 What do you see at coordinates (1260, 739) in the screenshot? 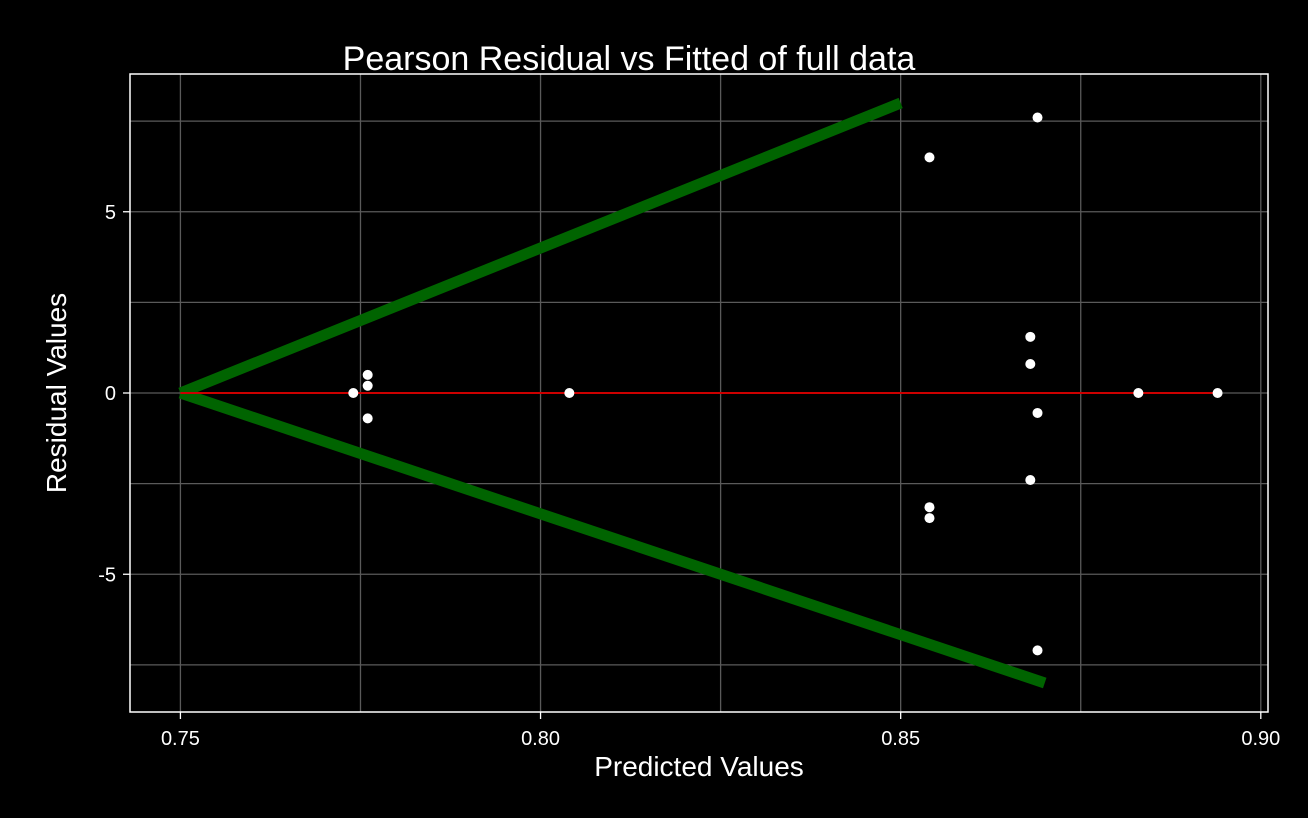
I see `x-tick-label: 0.90` at bounding box center [1260, 739].